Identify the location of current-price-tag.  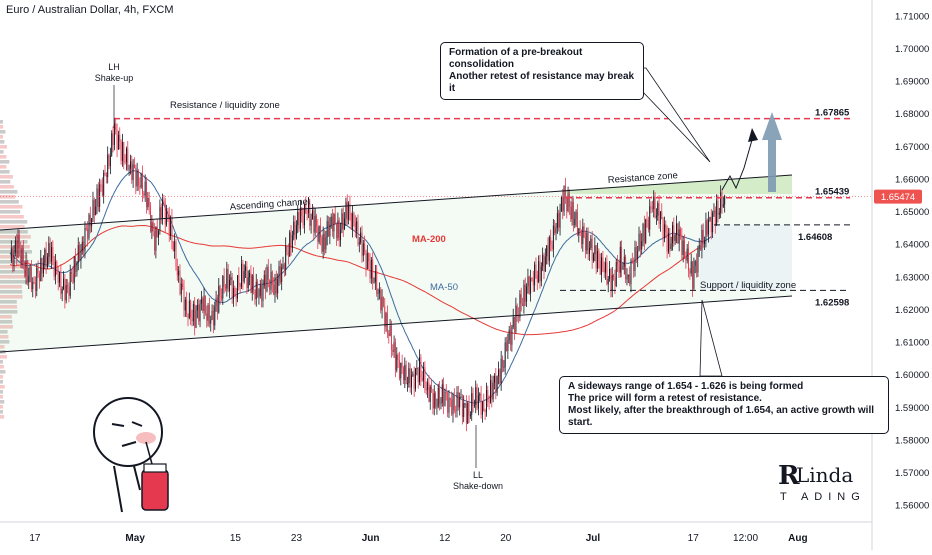
(898, 196).